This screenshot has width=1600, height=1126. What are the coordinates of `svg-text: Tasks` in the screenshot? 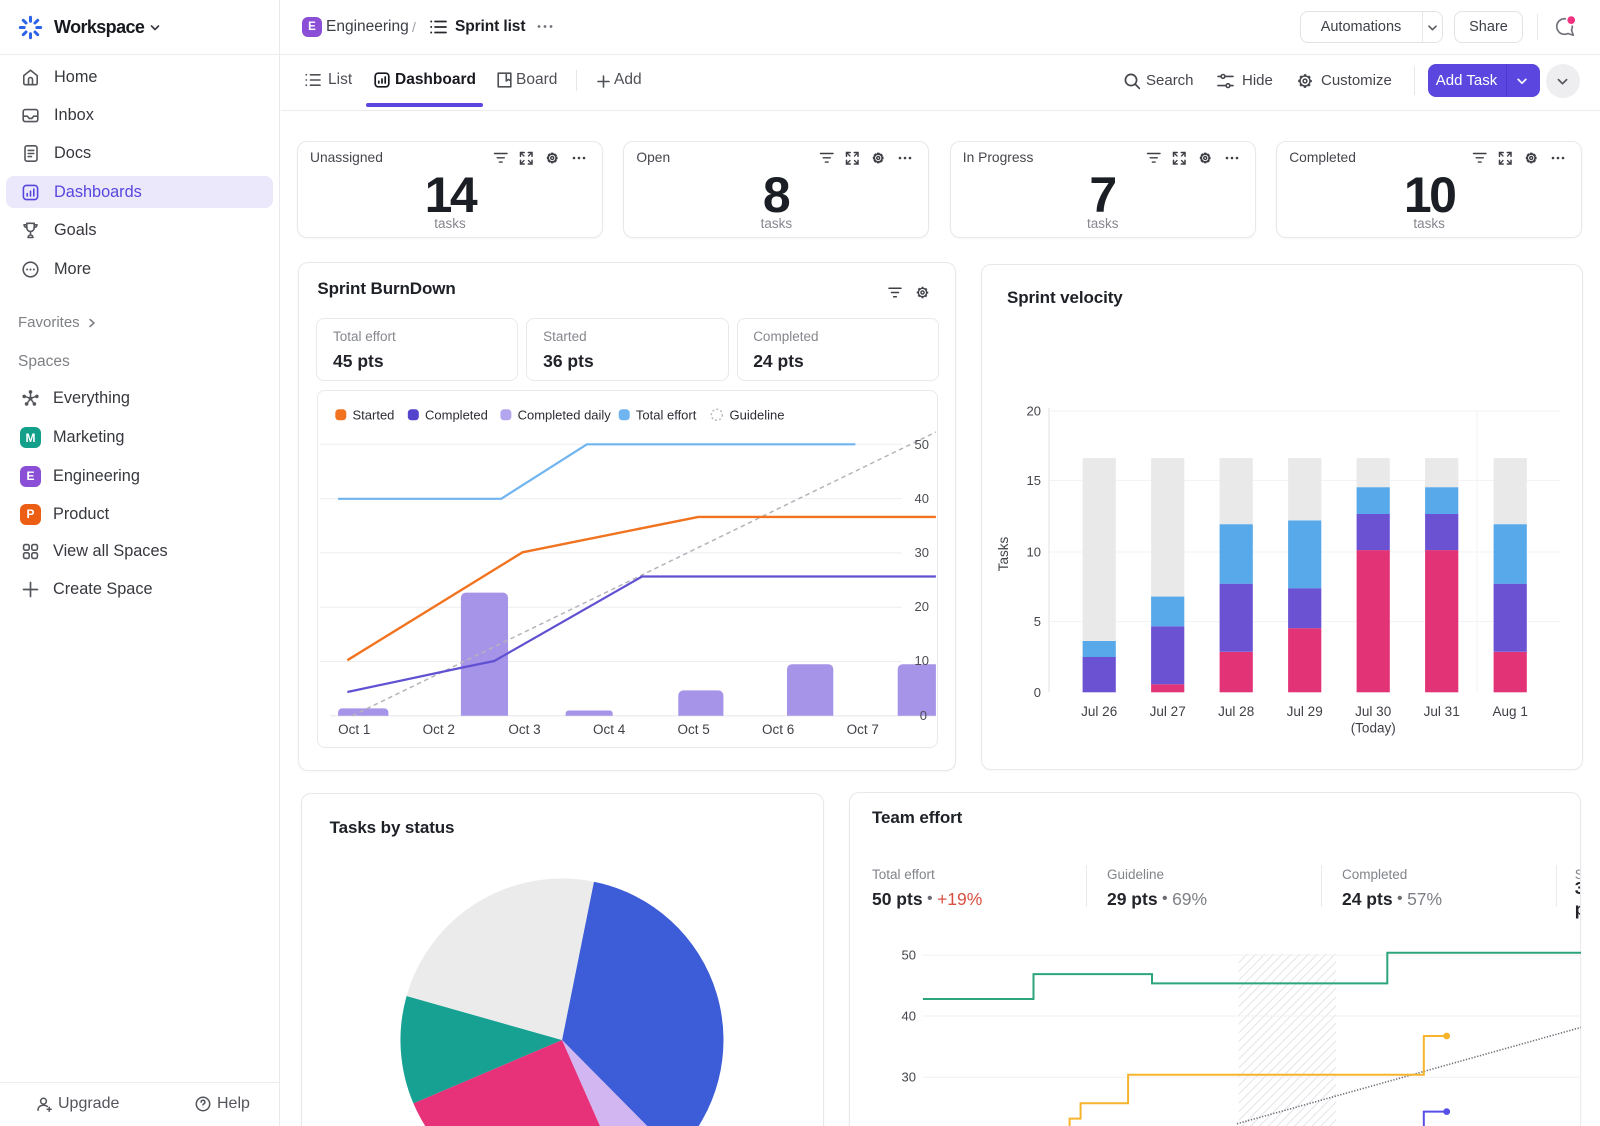 It's located at (1003, 553).